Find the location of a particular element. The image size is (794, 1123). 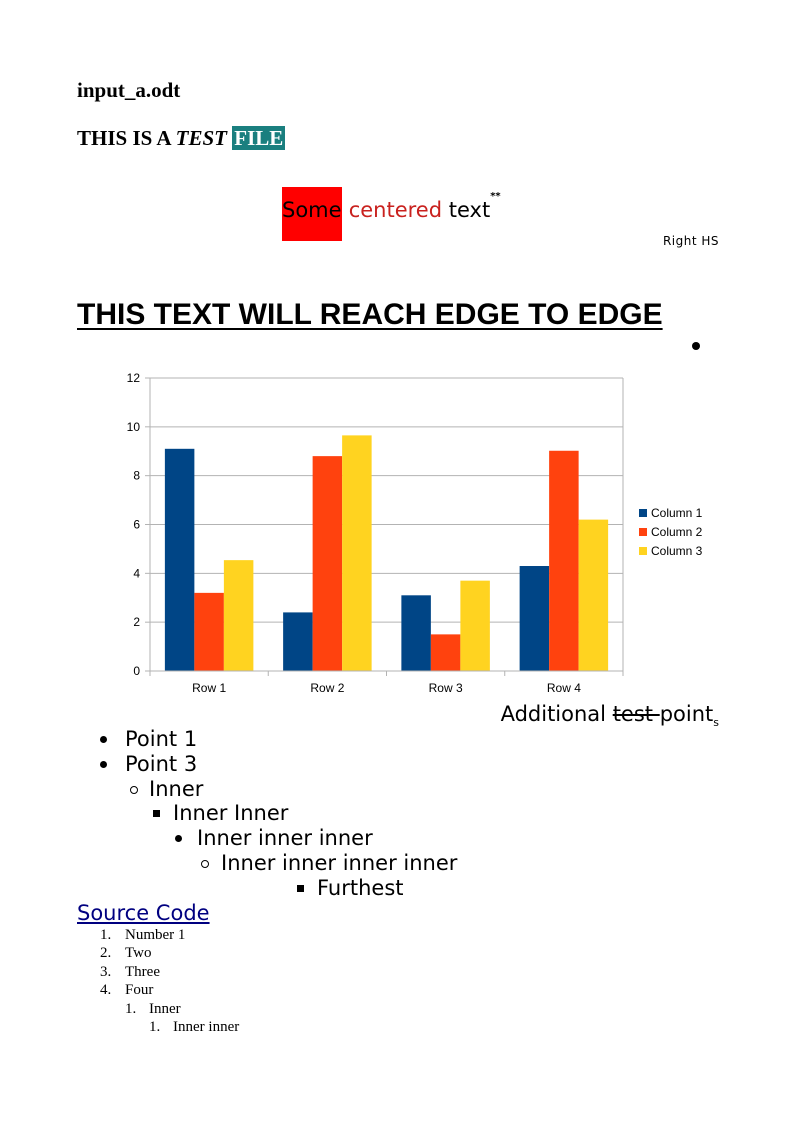

y-tick-label: 0 is located at coordinates (136, 671).